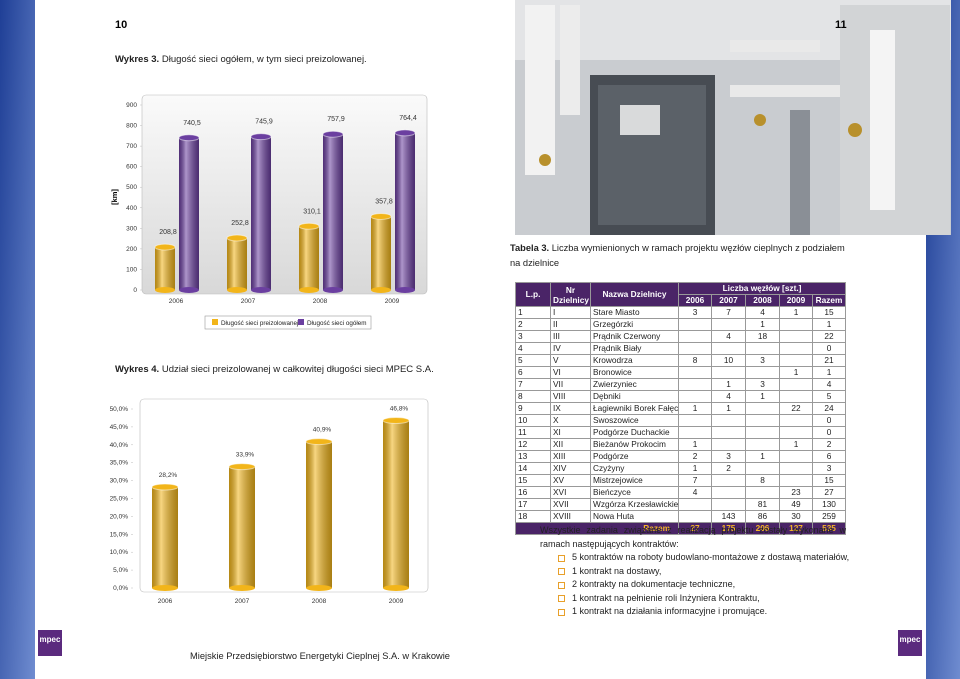  What do you see at coordinates (570, 348) in the screenshot?
I see `table-cell: IV` at bounding box center [570, 348].